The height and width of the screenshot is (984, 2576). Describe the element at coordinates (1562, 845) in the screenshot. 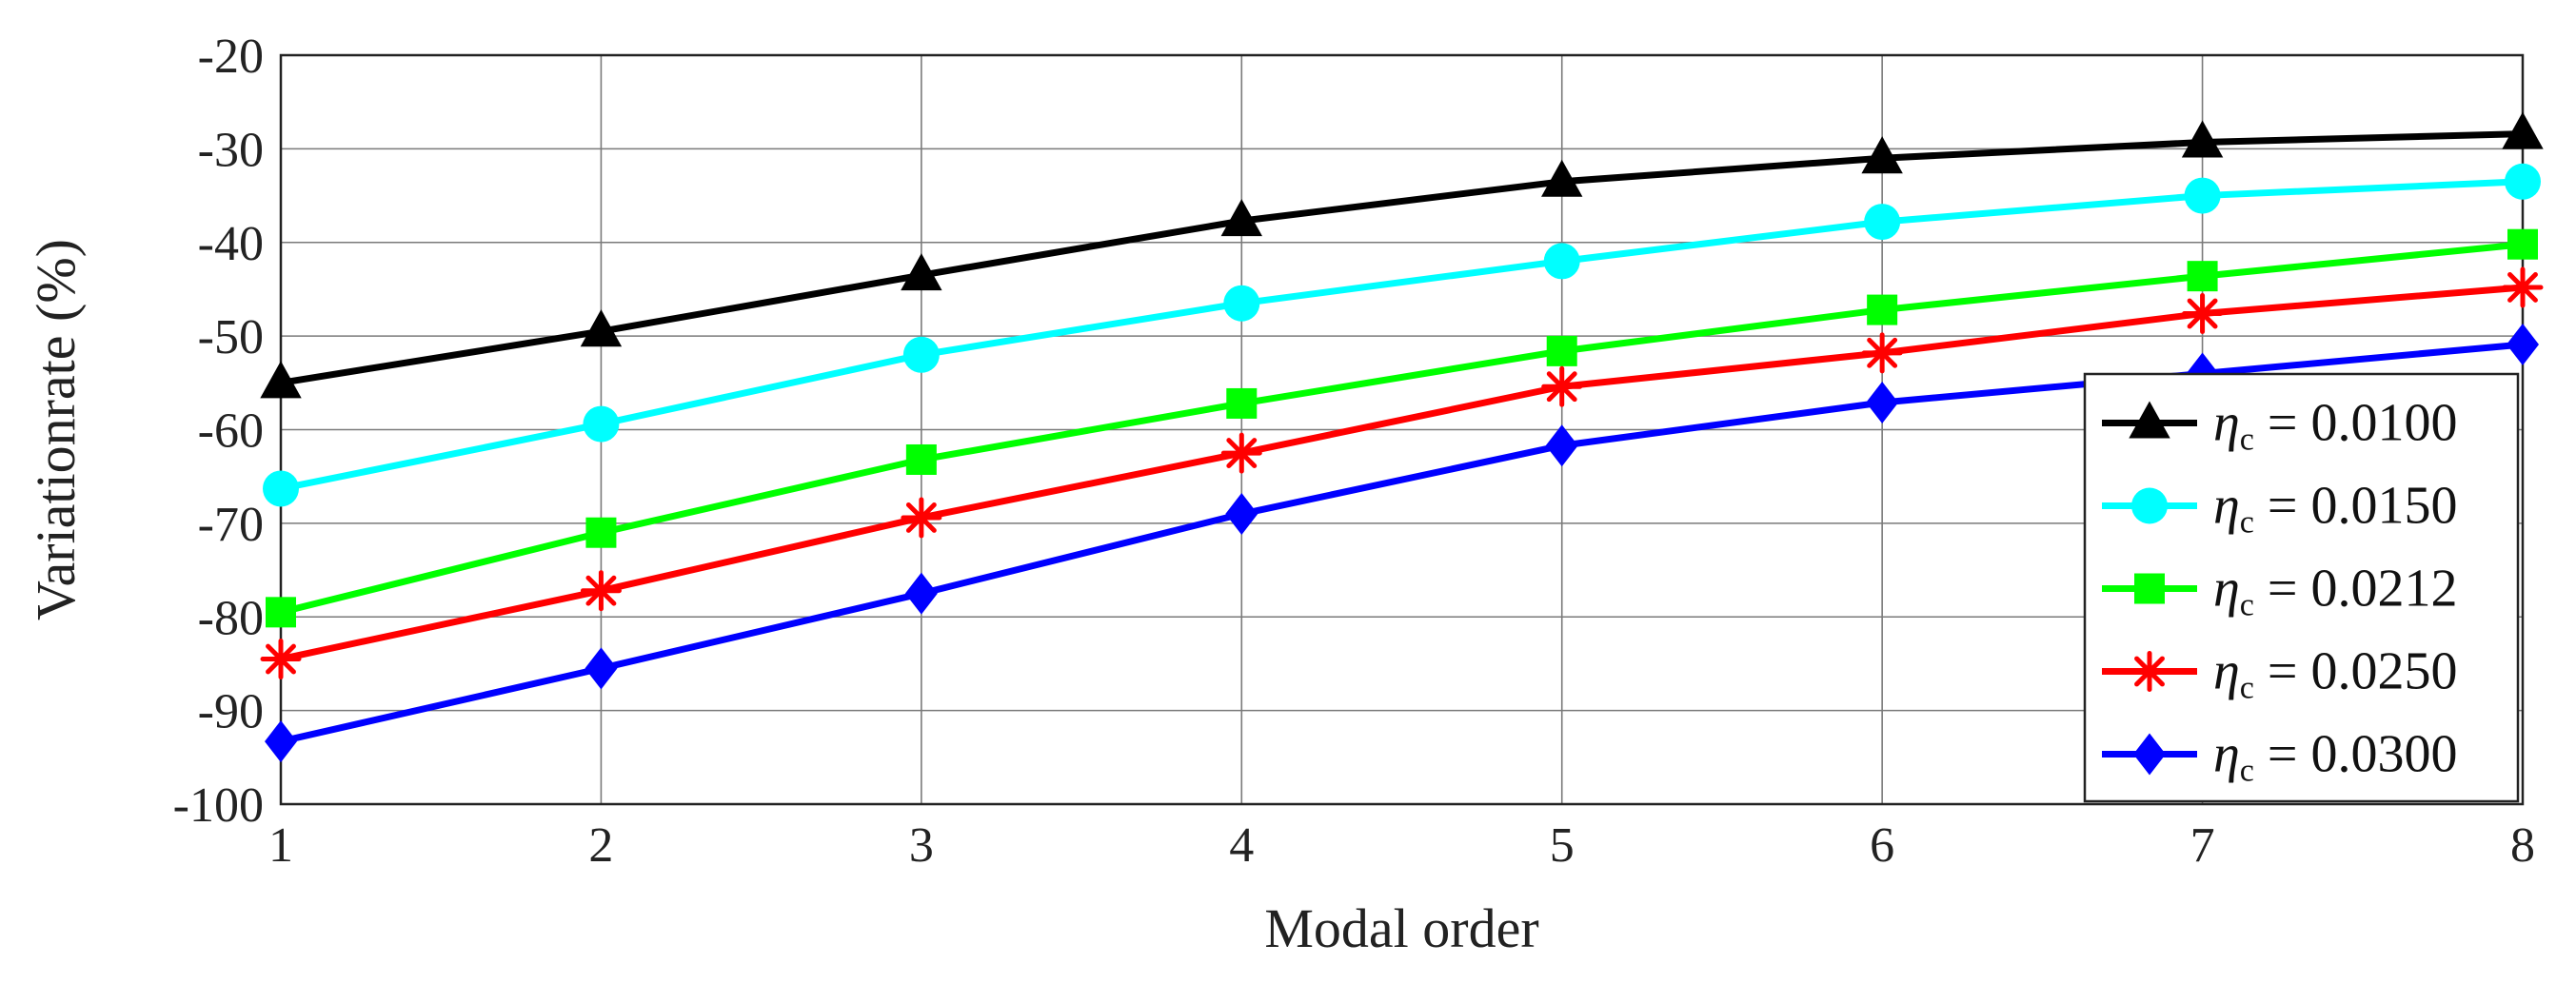

I see `x-tick-label: 5` at that location.